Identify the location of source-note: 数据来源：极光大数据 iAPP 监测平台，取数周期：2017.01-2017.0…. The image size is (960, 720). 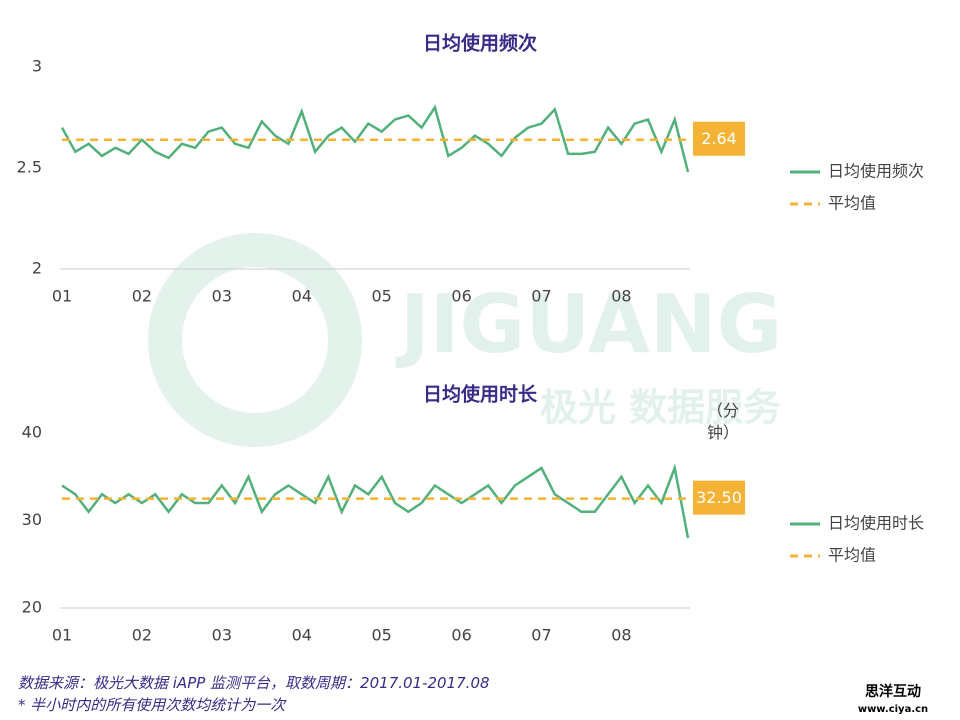
(254, 683).